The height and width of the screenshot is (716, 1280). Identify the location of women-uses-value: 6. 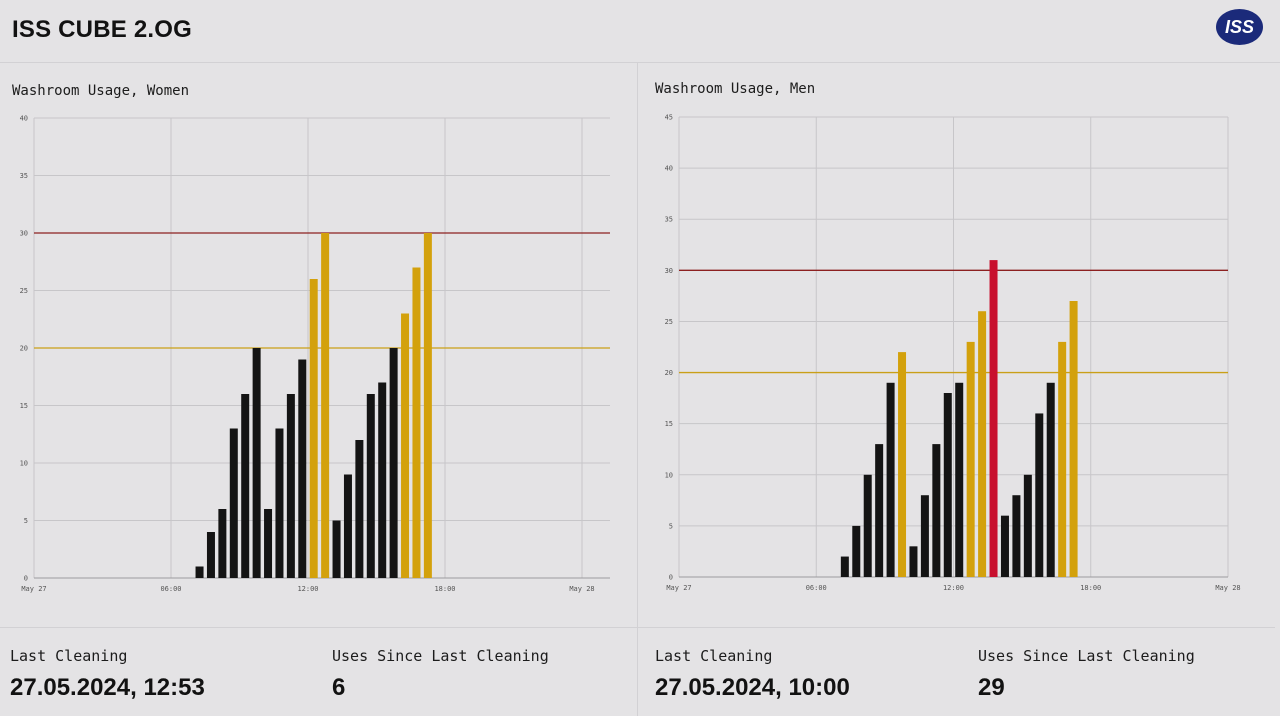
(339, 687).